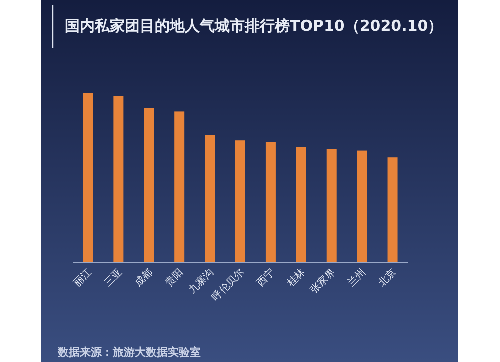 Image resolution: width=500 pixels, height=362 pixels. Describe the element at coordinates (296, 278) in the screenshot. I see `x-tick-label: 桂林` at that location.